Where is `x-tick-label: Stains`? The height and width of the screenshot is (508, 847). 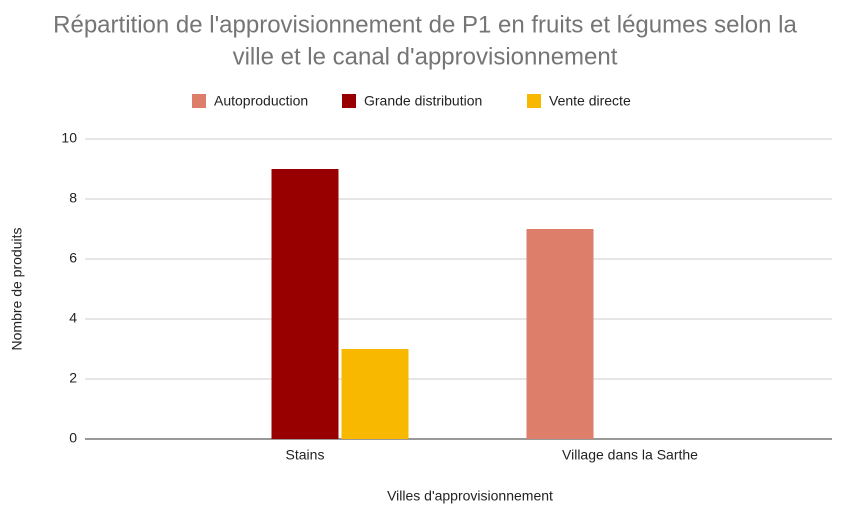
x-tick-label: Stains is located at coordinates (305, 455).